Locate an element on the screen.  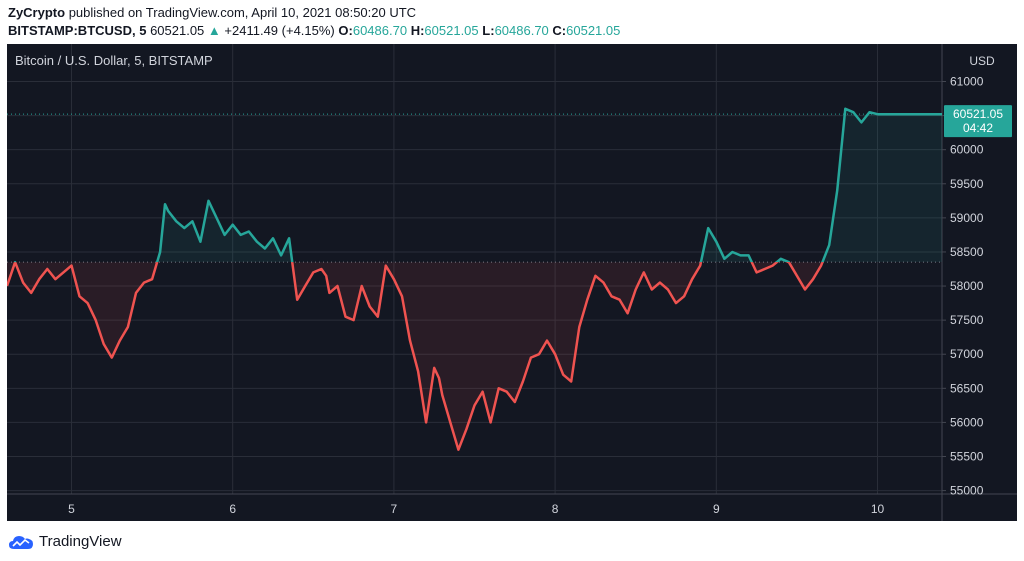
countdown-timer: 04:42 is located at coordinates (978, 128).